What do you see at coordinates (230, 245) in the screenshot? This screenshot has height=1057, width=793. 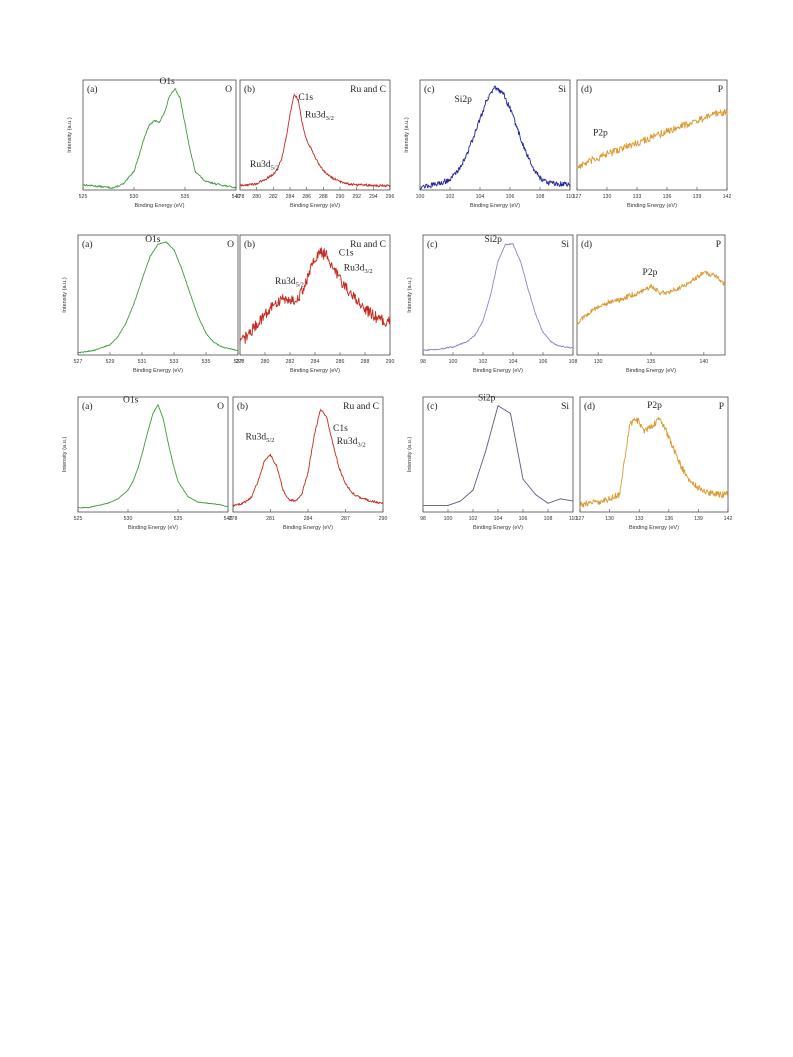 I see `element-label: O` at bounding box center [230, 245].